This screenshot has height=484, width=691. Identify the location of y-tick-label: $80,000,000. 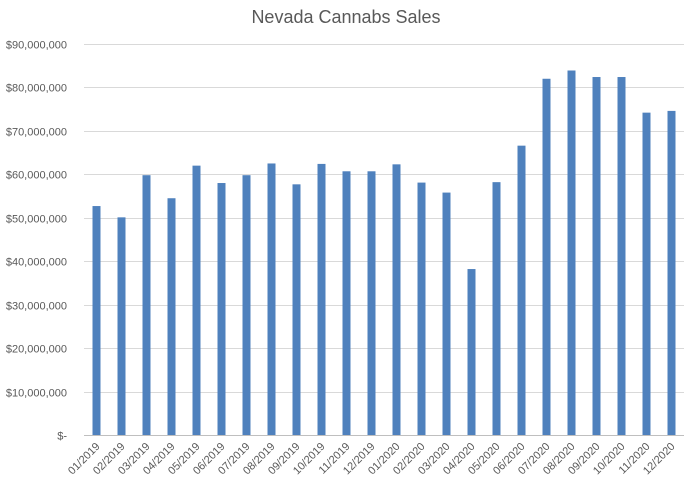
(36, 89).